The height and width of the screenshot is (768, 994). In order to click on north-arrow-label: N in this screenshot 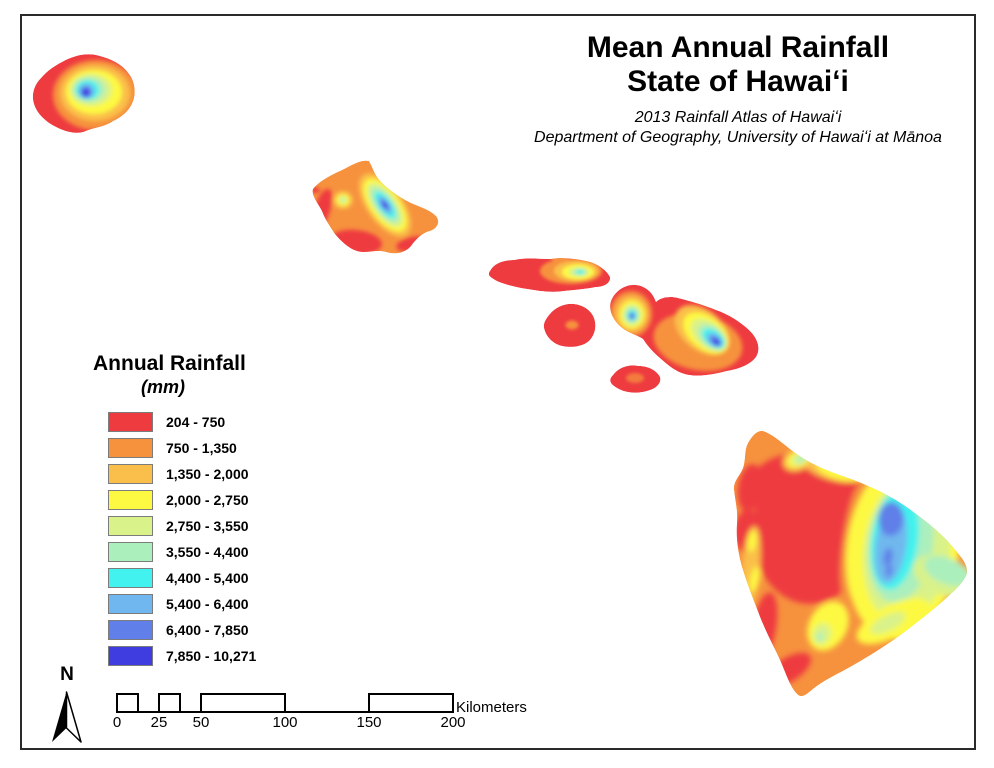, I will do `click(67, 674)`.